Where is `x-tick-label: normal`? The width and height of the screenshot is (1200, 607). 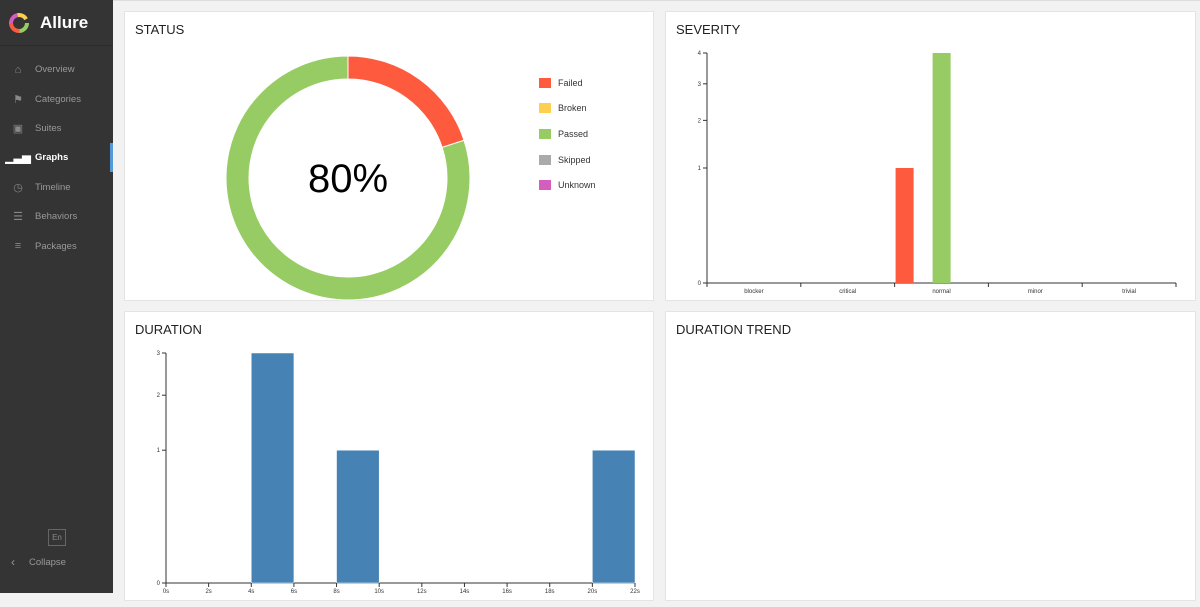
x-tick-label: normal is located at coordinates (941, 292).